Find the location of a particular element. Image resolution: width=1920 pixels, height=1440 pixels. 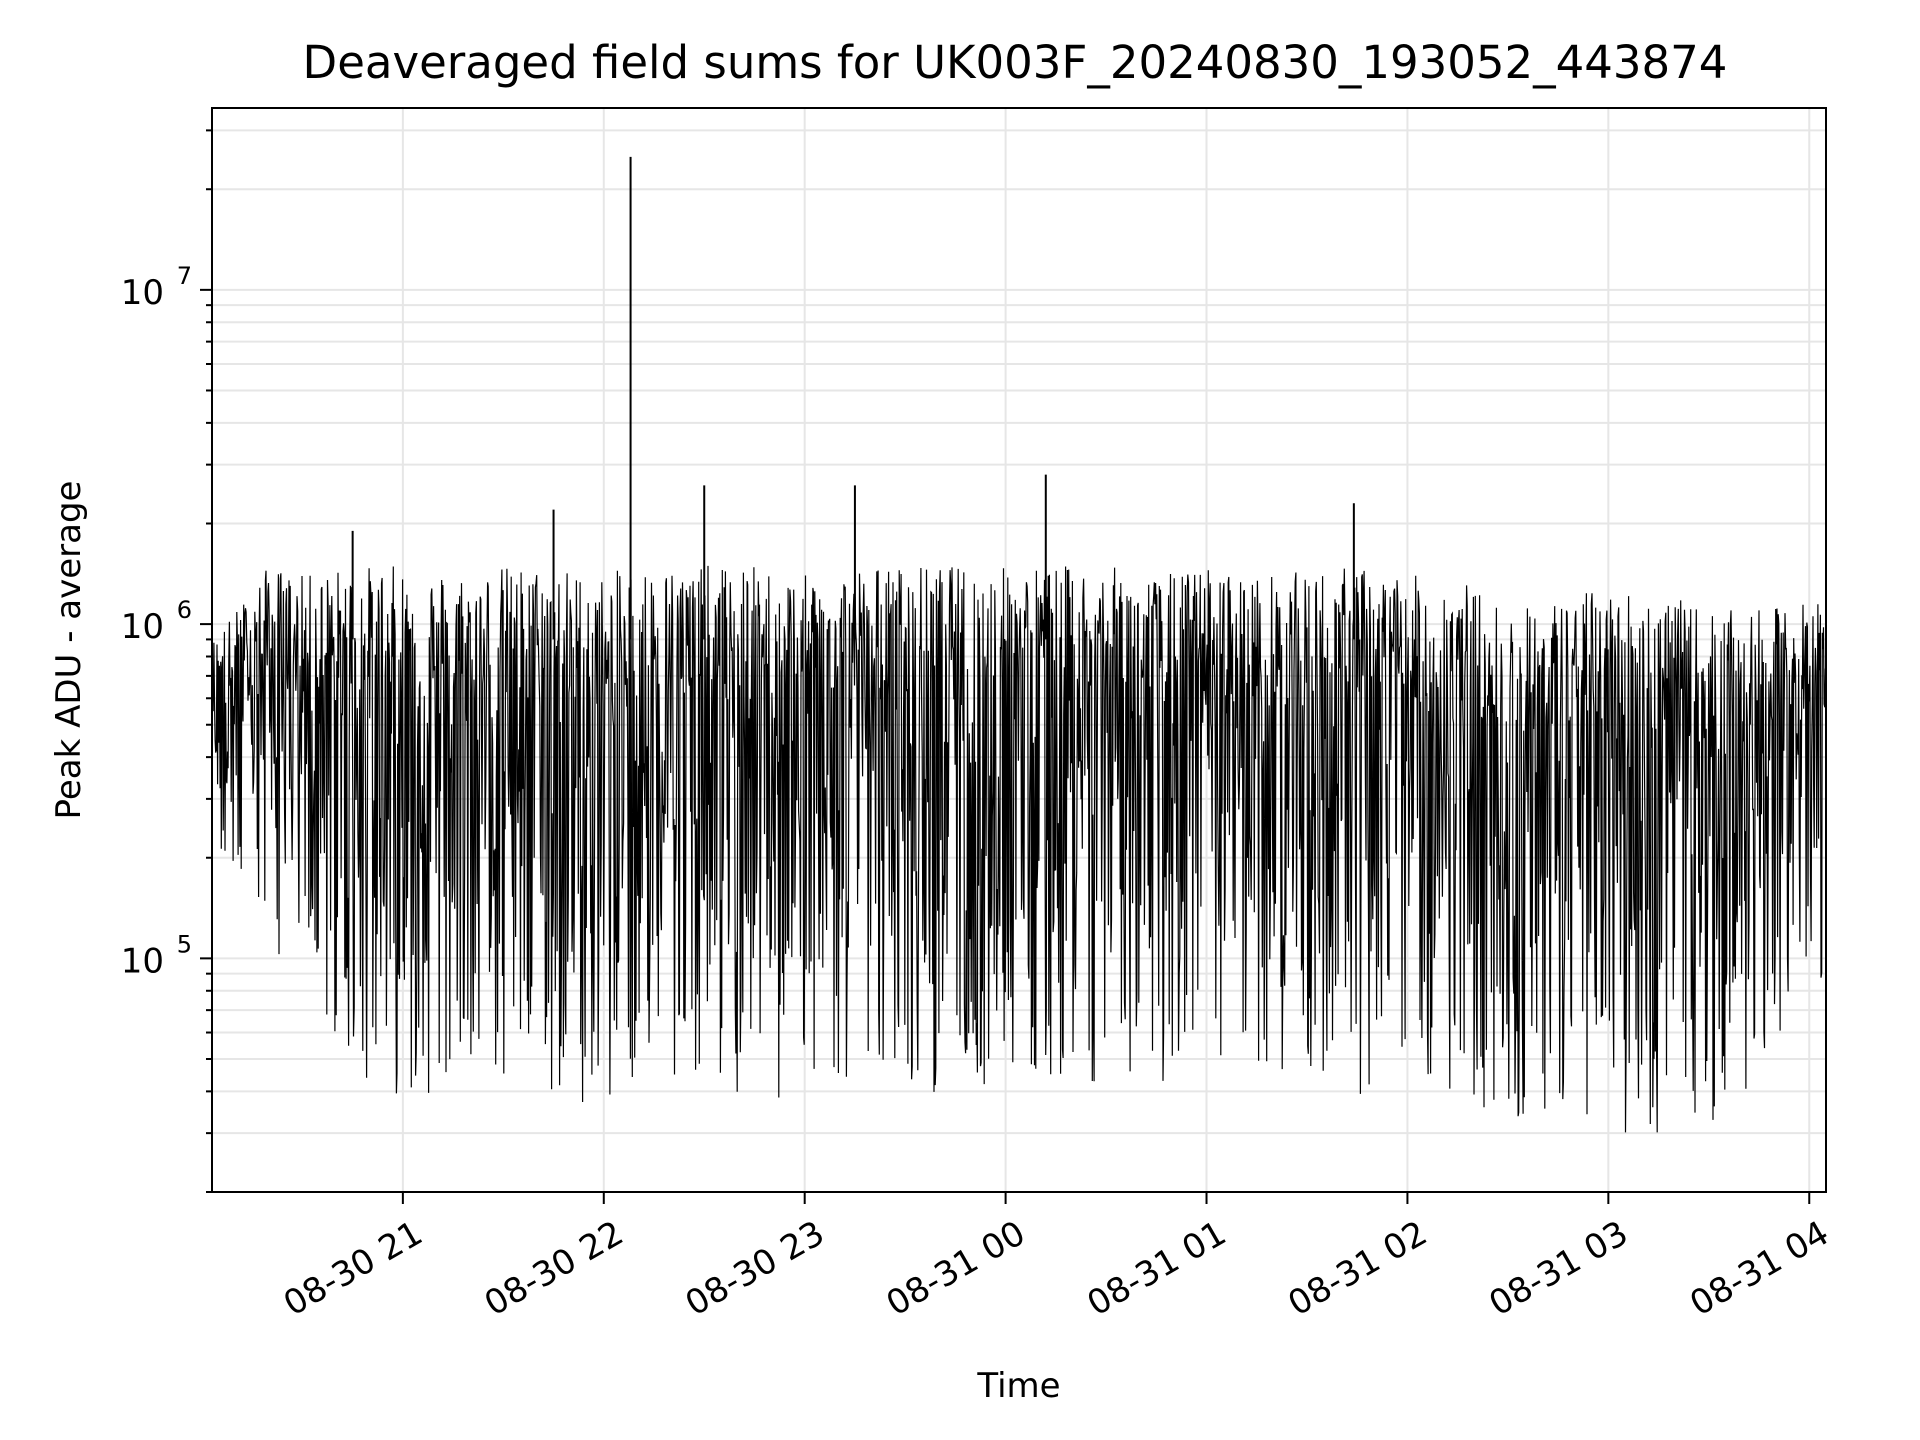

y-axis: 10 5 10 6 10 7 is located at coordinates (166, 661).